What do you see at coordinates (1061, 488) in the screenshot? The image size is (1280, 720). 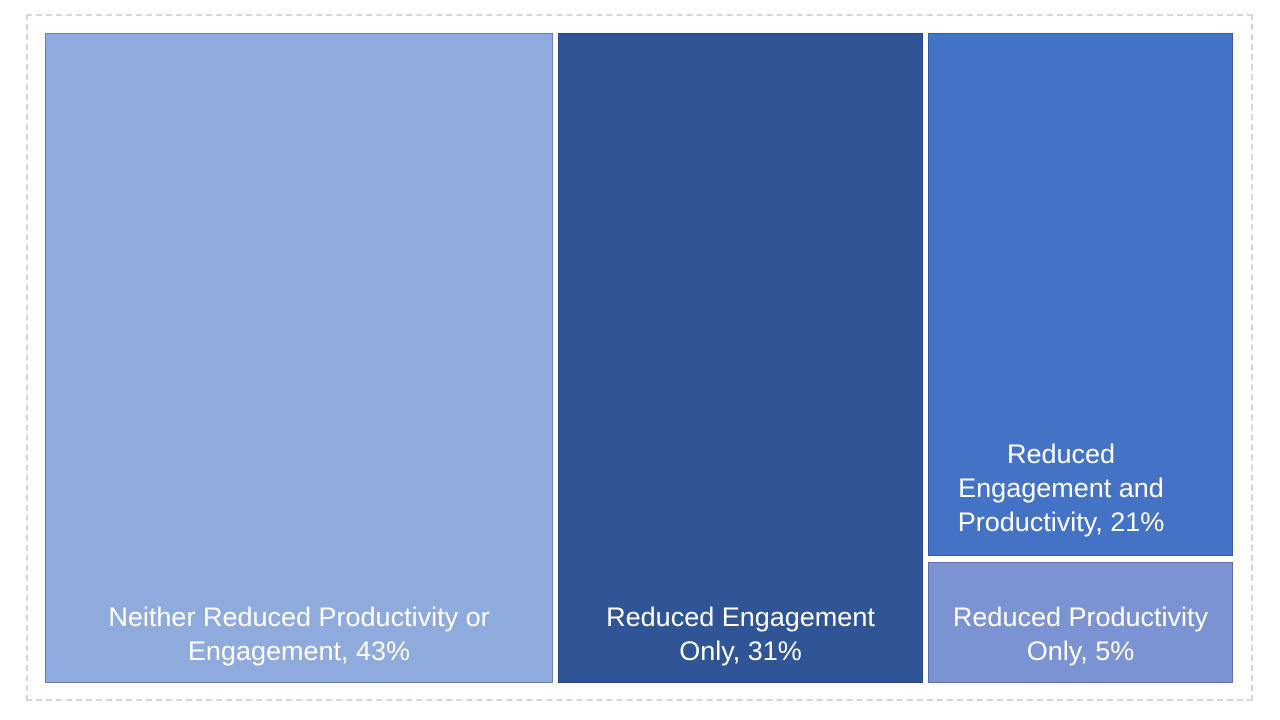 I see `segment-label: Reduced Engagement and Productivity, 21%` at bounding box center [1061, 488].